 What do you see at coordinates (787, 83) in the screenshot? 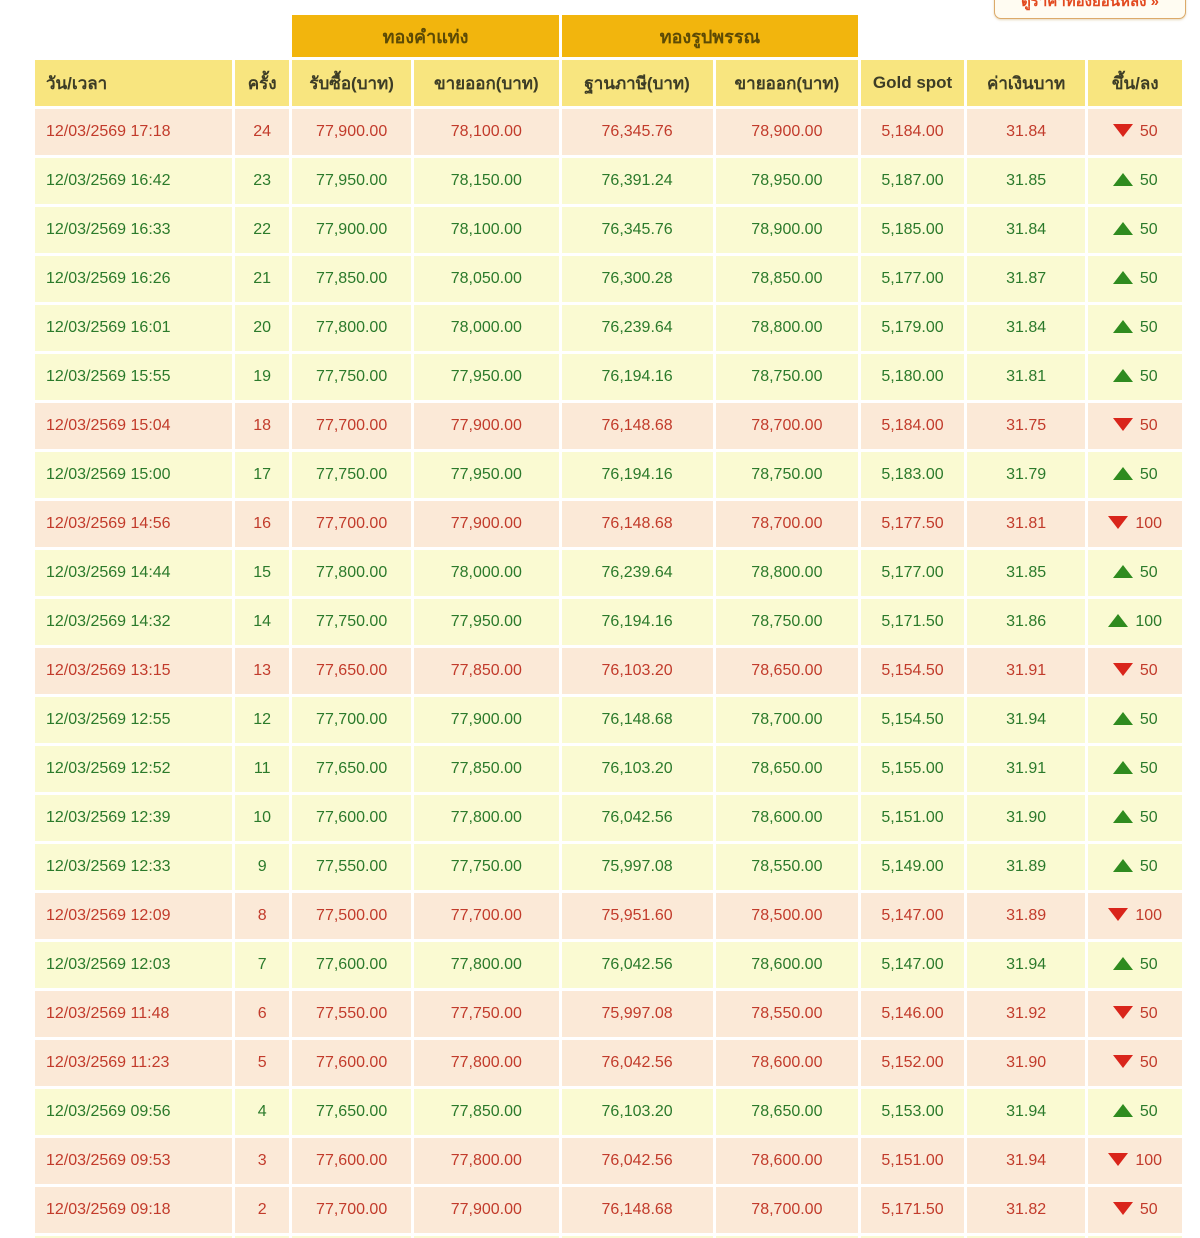
I see `column-header-orn-sell: ขายออก(บาท)` at bounding box center [787, 83].